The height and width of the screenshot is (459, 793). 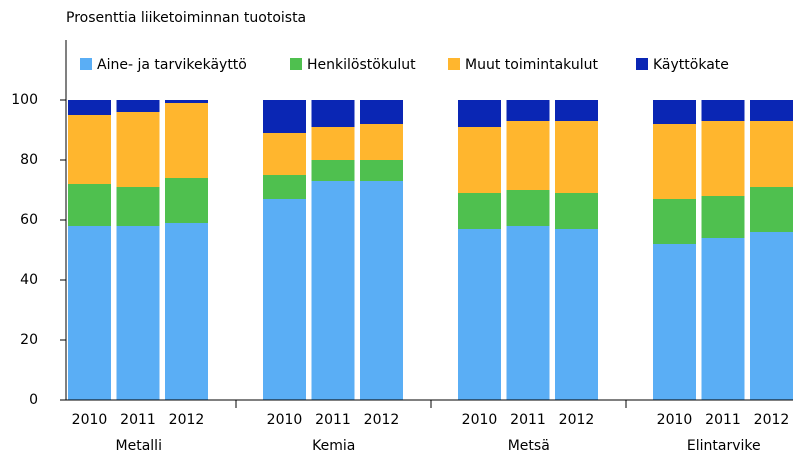 What do you see at coordinates (29, 160) in the screenshot?
I see `y-tick-label: 80` at bounding box center [29, 160].